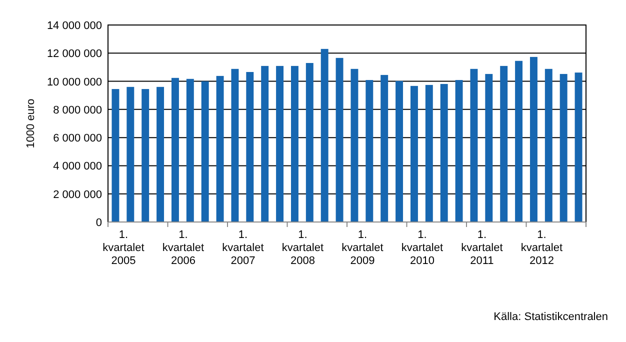 The width and height of the screenshot is (626, 342). I want to click on x-tick-label: 1. kvartalet 2009, so click(363, 248).